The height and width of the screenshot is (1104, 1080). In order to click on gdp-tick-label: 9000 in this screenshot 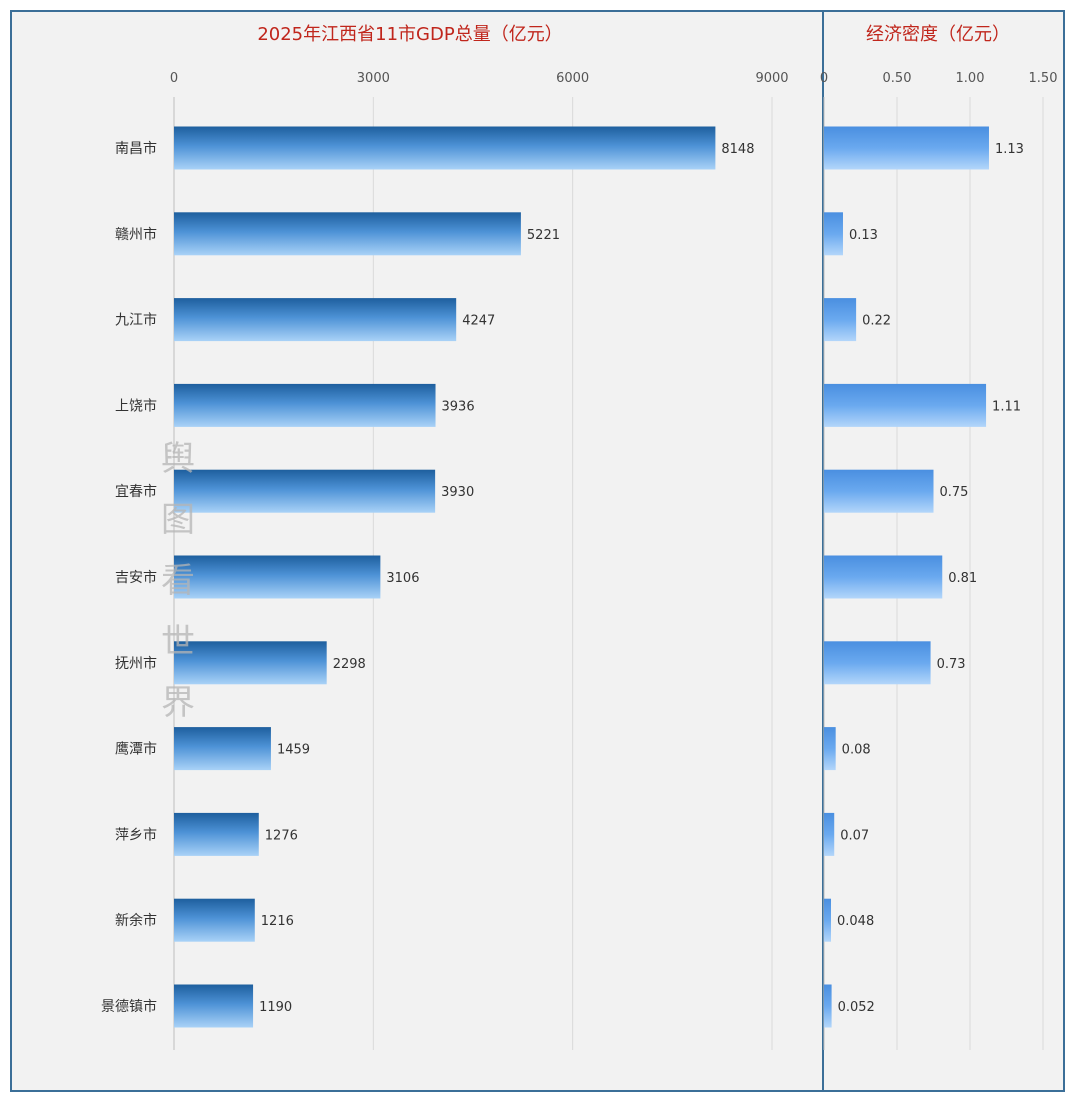, I will do `click(771, 78)`.